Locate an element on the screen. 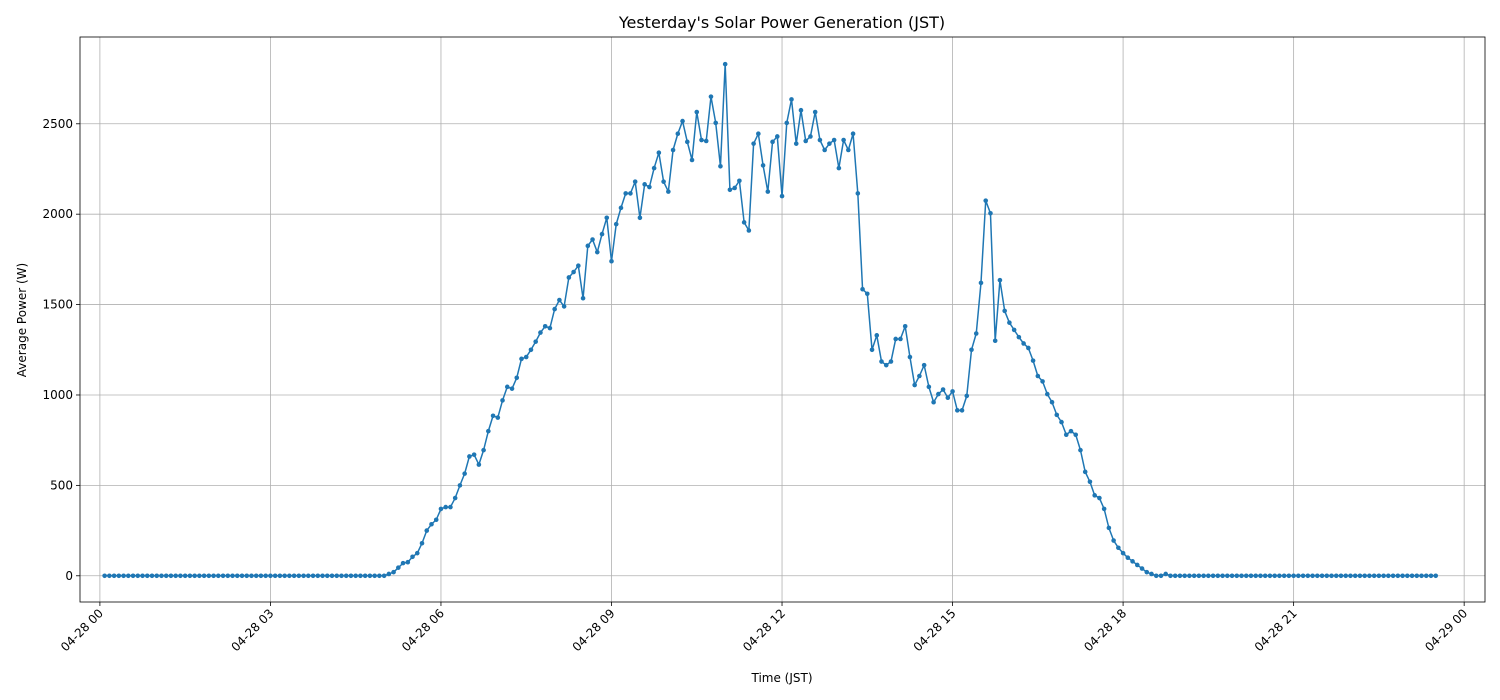  y-axis-ticks: 0 500 1000 1500 2000 2500 is located at coordinates (61, 350).